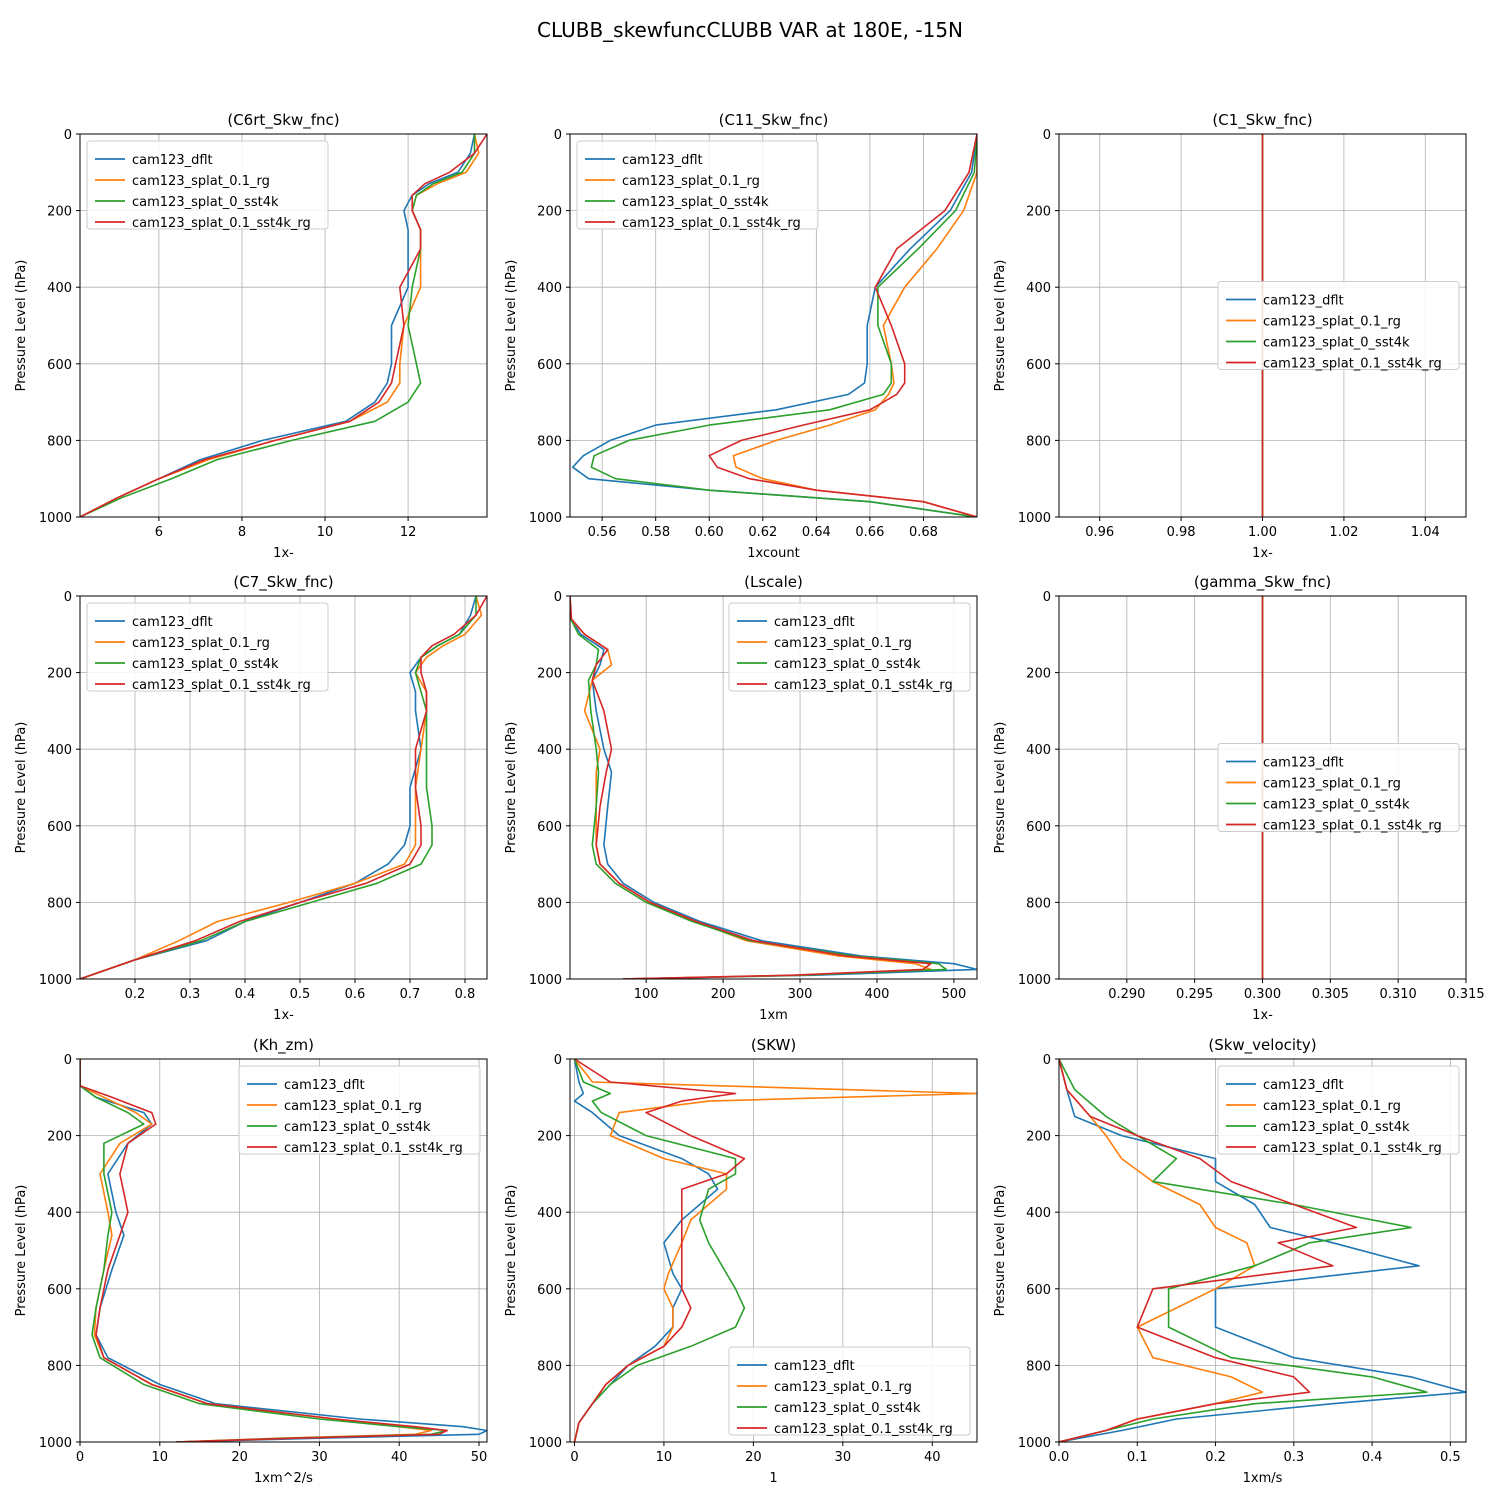 The image size is (1500, 1500). I want to click on x-tick-label: 10, so click(325, 532).